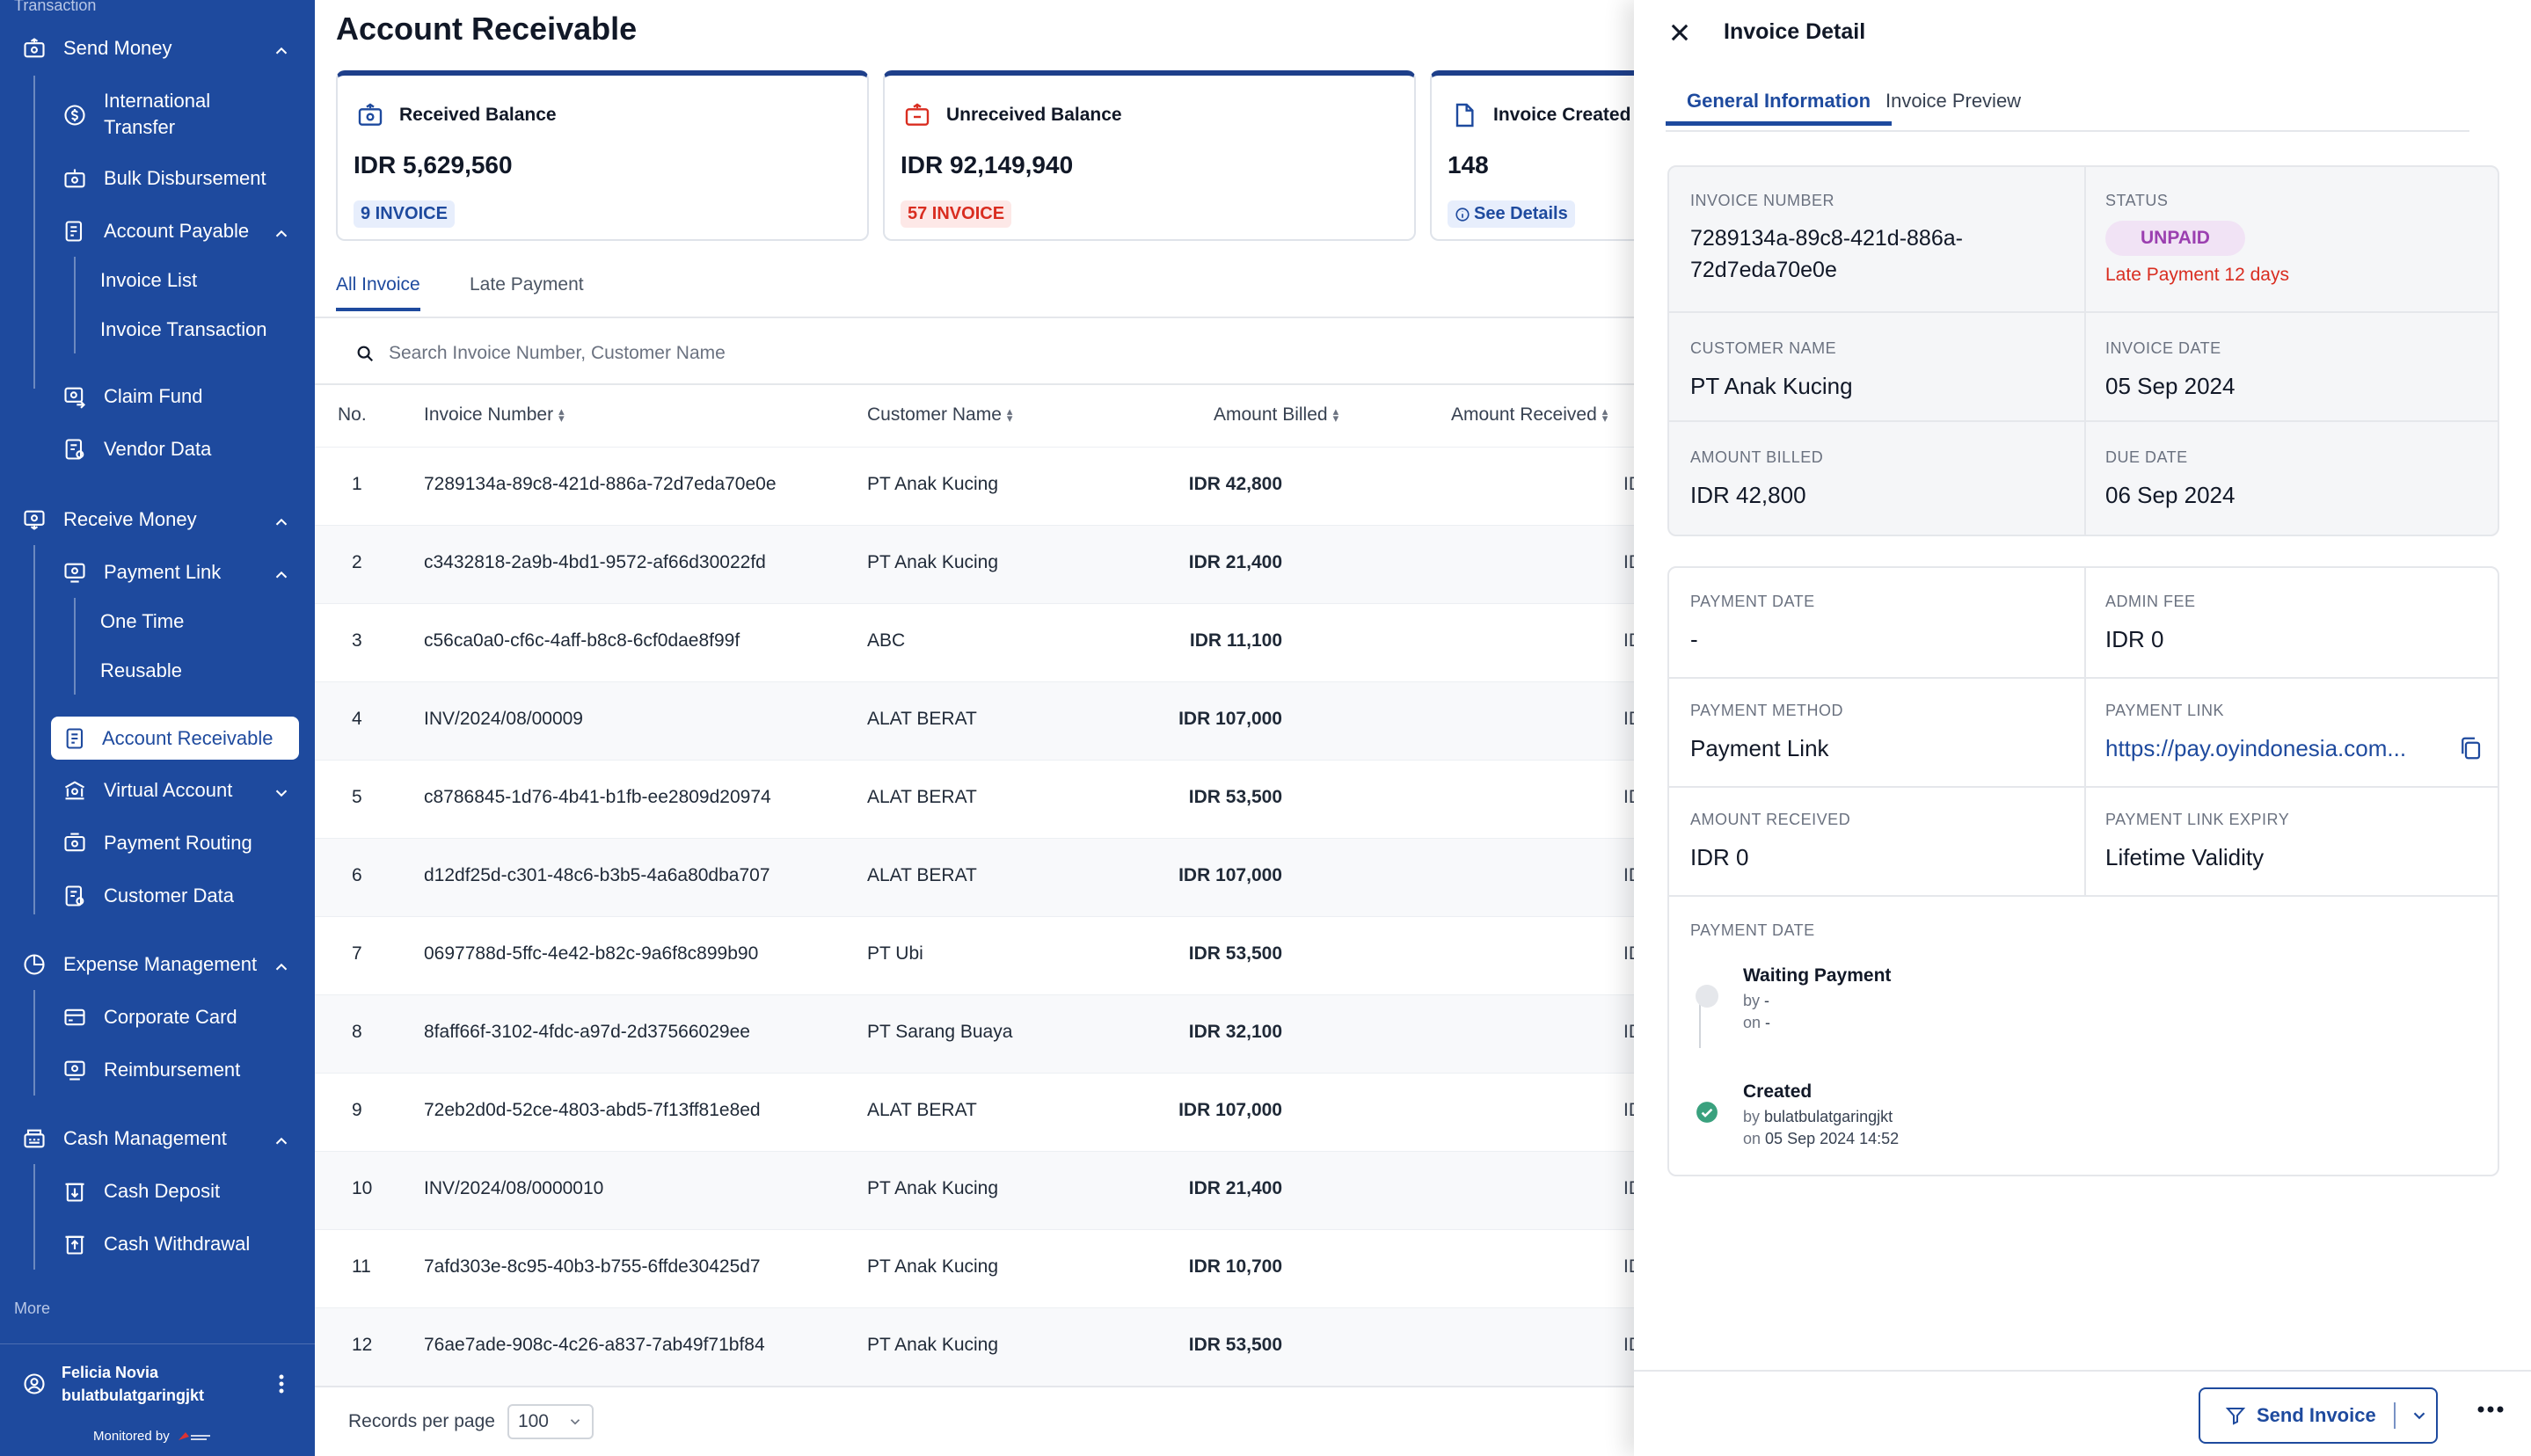  I want to click on sidebar-item-label: Invoice List, so click(149, 280).